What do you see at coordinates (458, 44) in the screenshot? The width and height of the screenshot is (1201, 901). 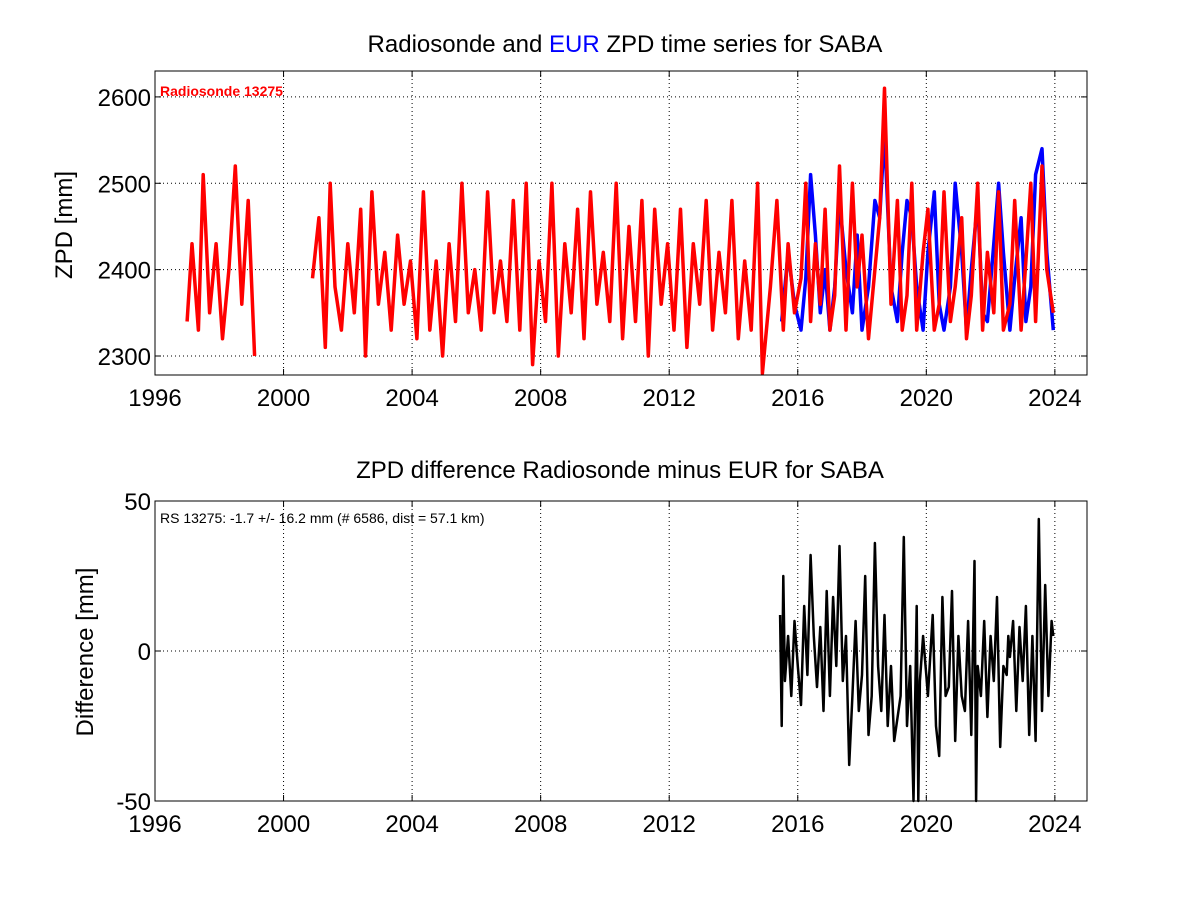 I see `title-part-1: Radiosonde and` at bounding box center [458, 44].